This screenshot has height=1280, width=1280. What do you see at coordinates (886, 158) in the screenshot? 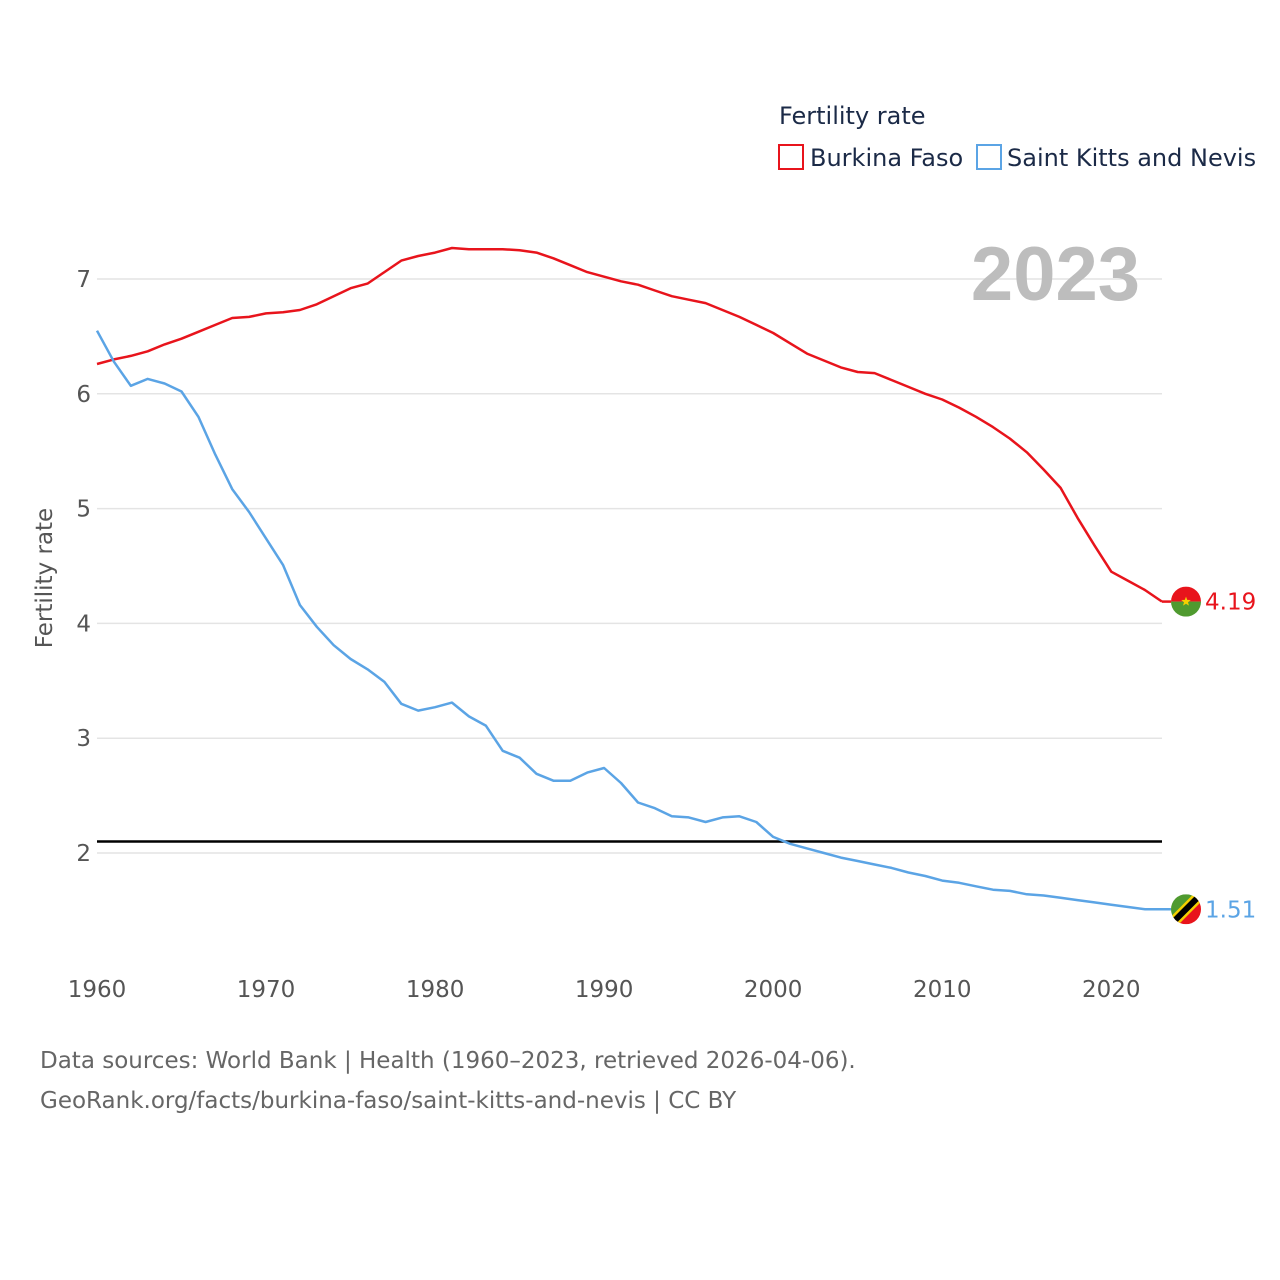
I see `legend-label: Burkina Faso` at bounding box center [886, 158].